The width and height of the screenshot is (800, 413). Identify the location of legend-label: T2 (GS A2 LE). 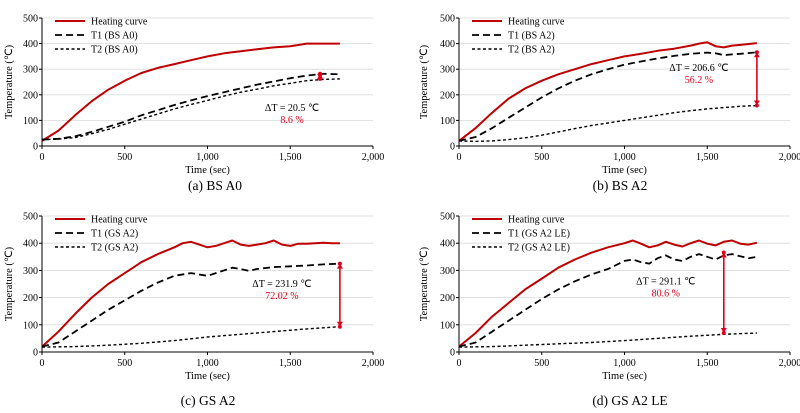
(539, 248).